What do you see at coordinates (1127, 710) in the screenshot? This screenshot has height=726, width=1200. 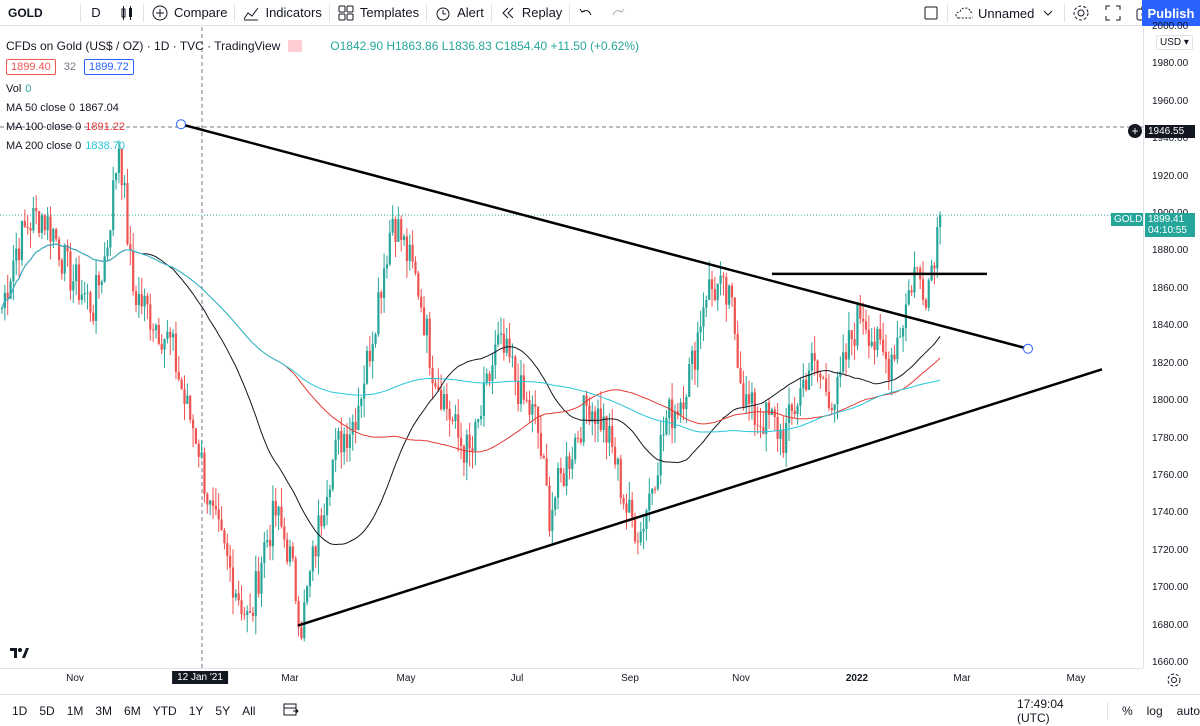 I see `percent-toggle: %` at bounding box center [1127, 710].